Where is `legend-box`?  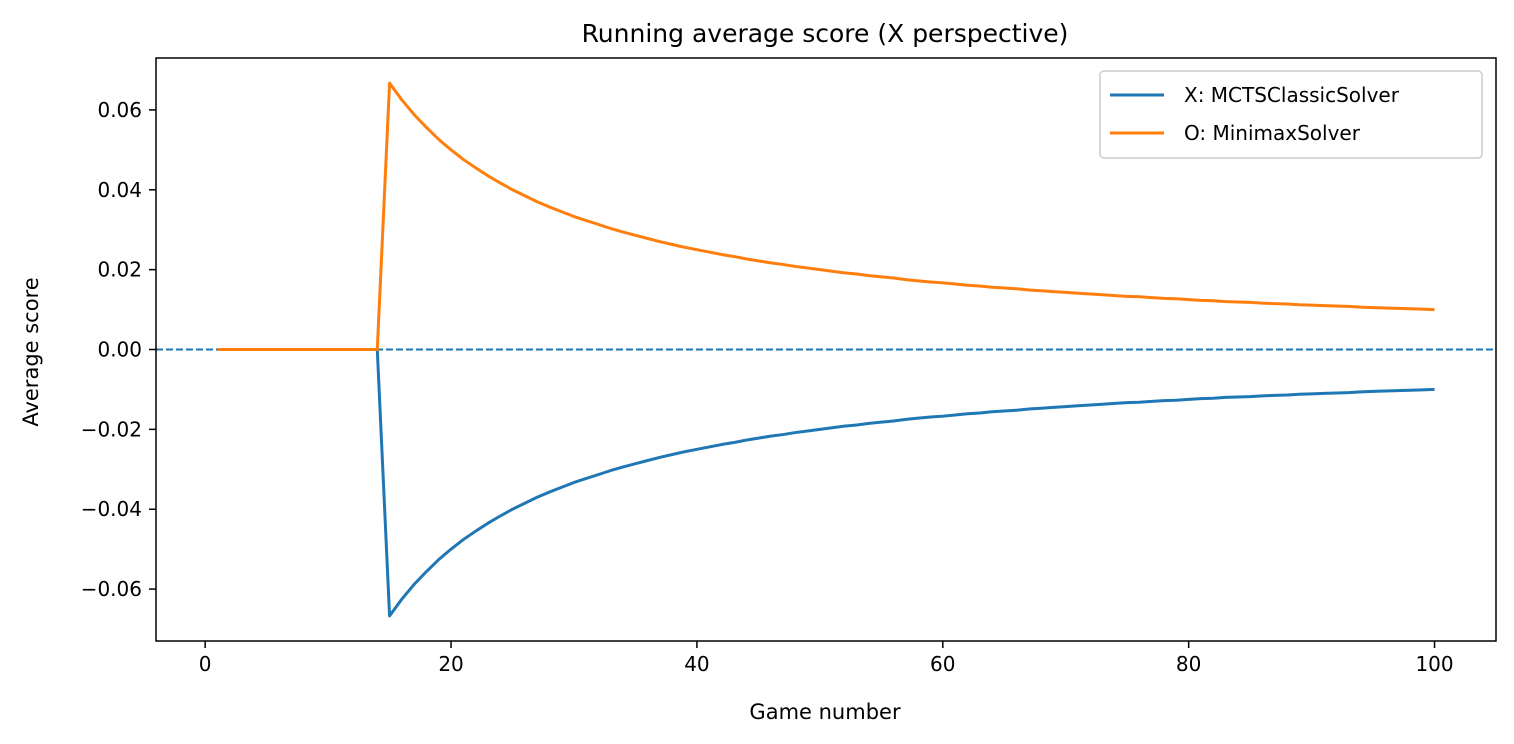
legend-box is located at coordinates (1291, 114).